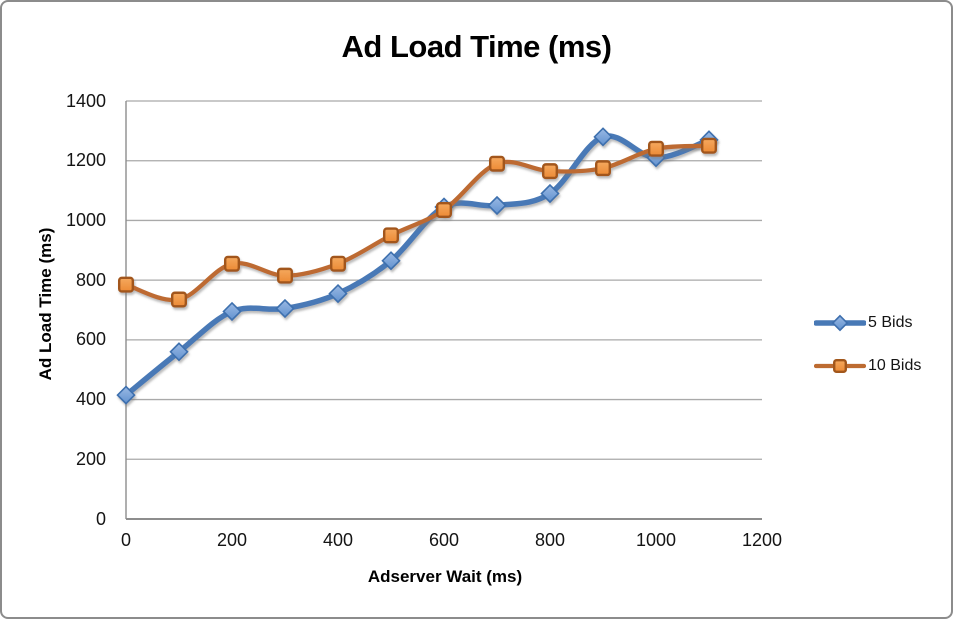  Describe the element at coordinates (45, 304) in the screenshot. I see `y-axis-title: Ad Load Time (ms)` at that location.